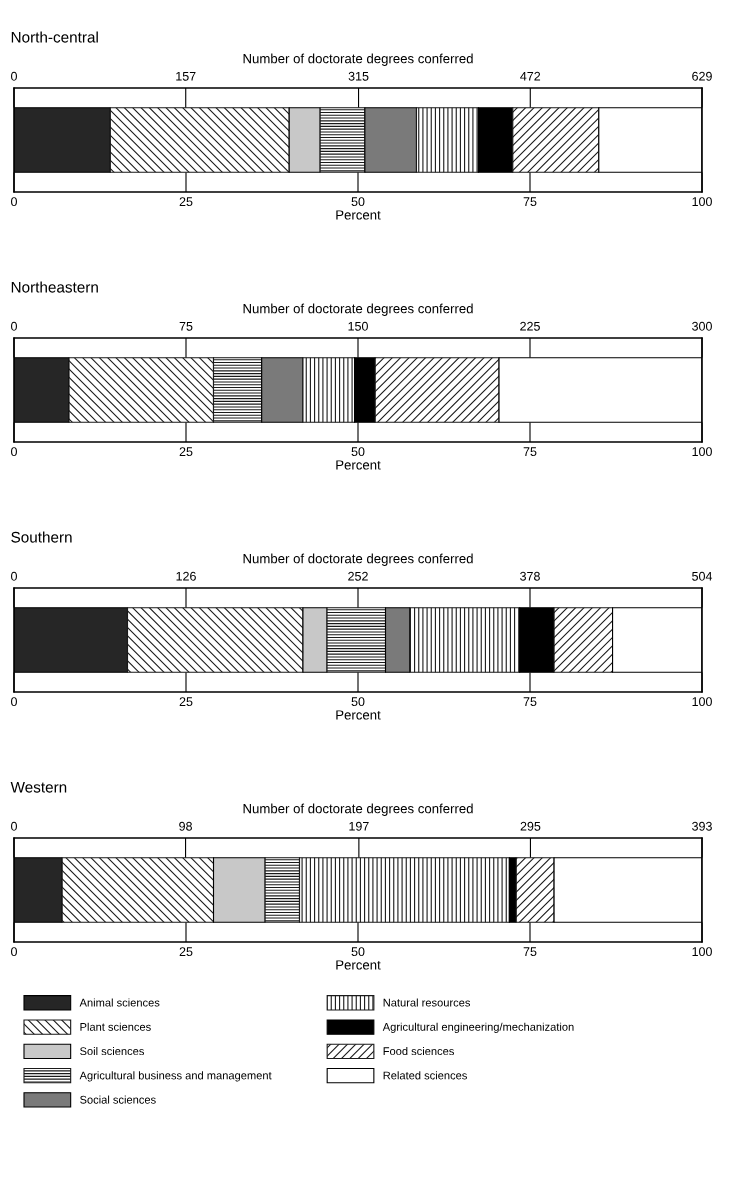 The width and height of the screenshot is (735, 1177). I want to click on legend-label: Agricultural business and management, so click(175, 1076).